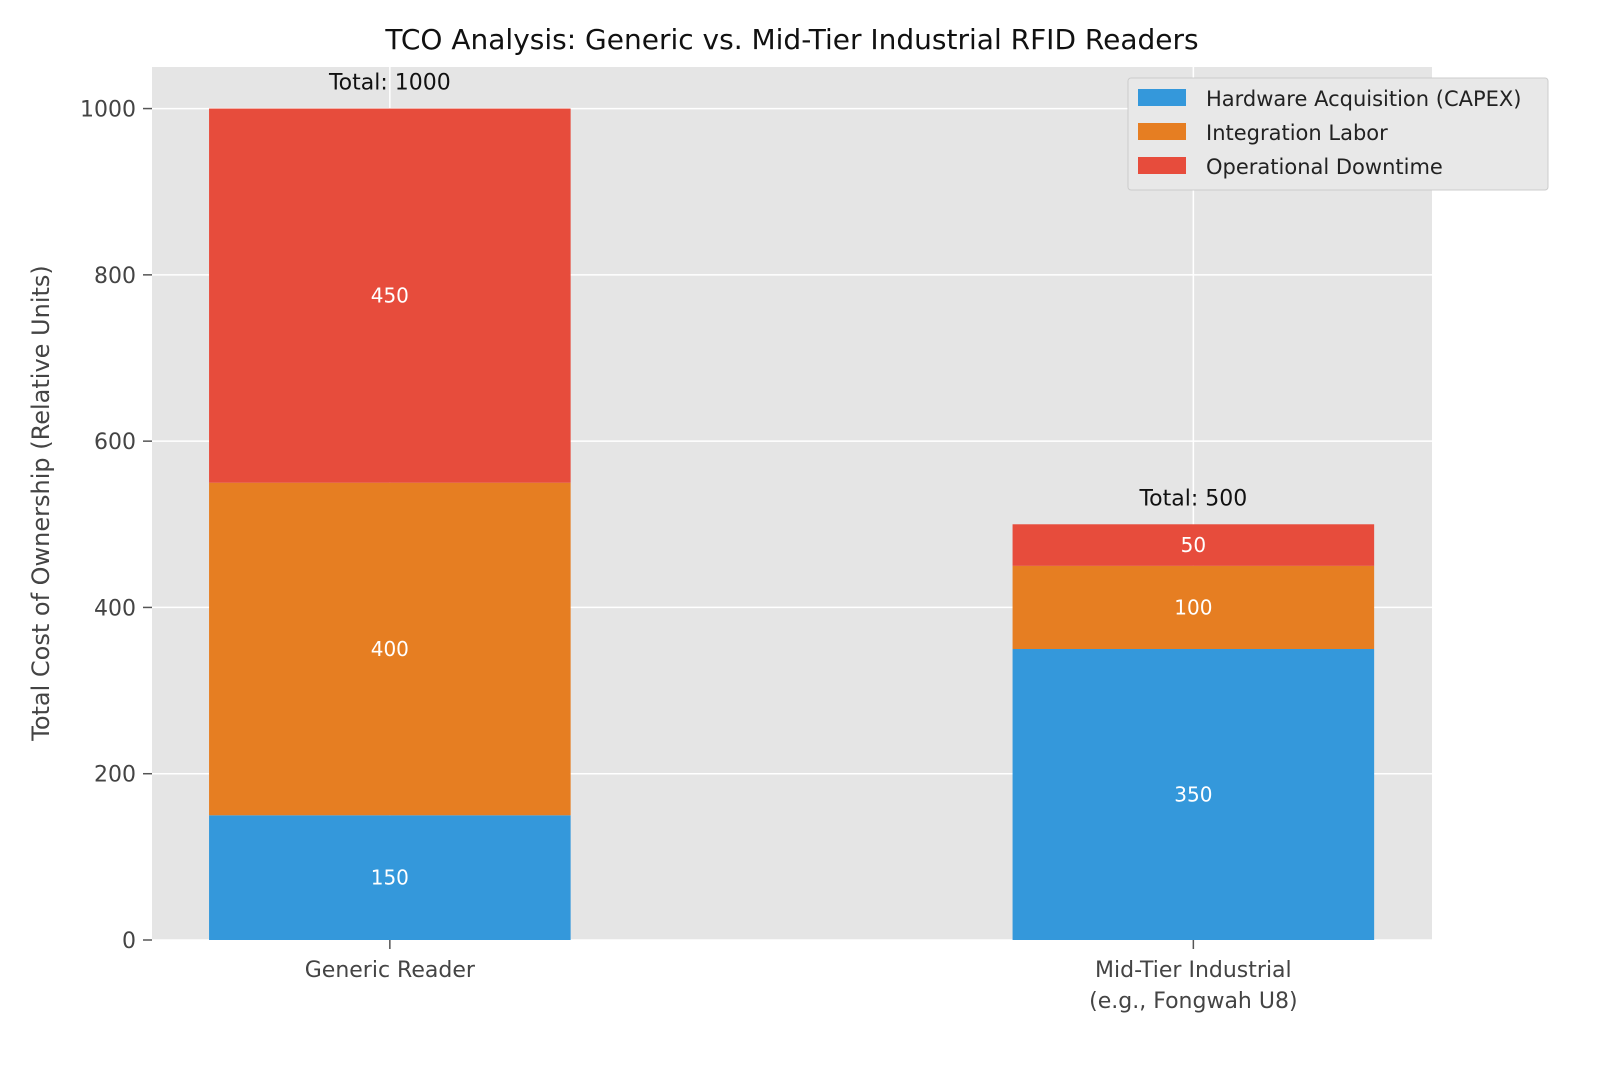  Describe the element at coordinates (1193, 970) in the screenshot. I see `x-tick-label: Mid-Tier Industrial` at that location.